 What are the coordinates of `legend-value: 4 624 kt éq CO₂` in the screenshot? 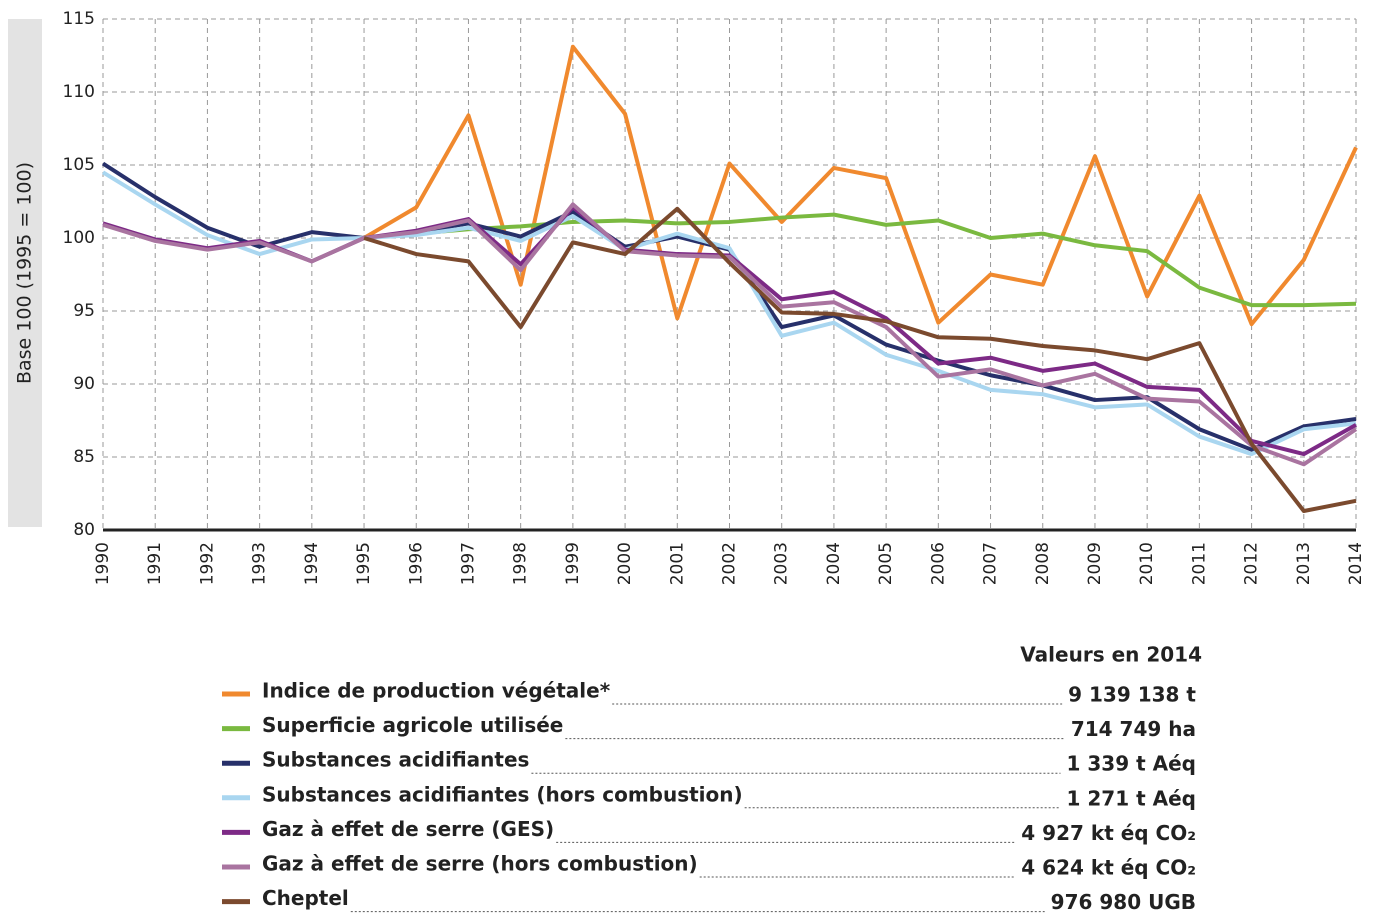 It's located at (1108, 868).